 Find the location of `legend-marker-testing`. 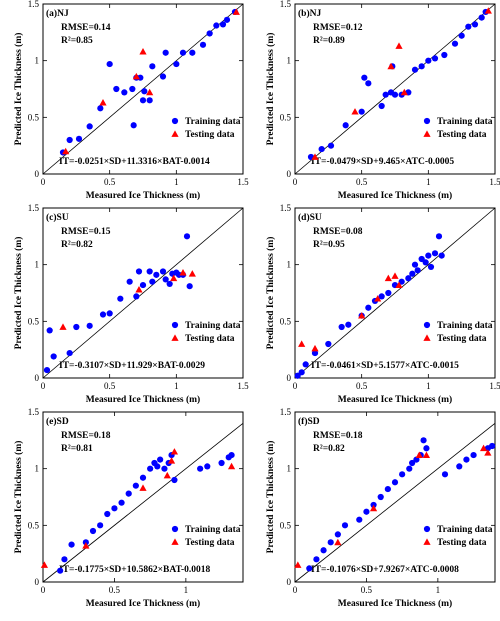

legend-marker-testing is located at coordinates (427, 133).